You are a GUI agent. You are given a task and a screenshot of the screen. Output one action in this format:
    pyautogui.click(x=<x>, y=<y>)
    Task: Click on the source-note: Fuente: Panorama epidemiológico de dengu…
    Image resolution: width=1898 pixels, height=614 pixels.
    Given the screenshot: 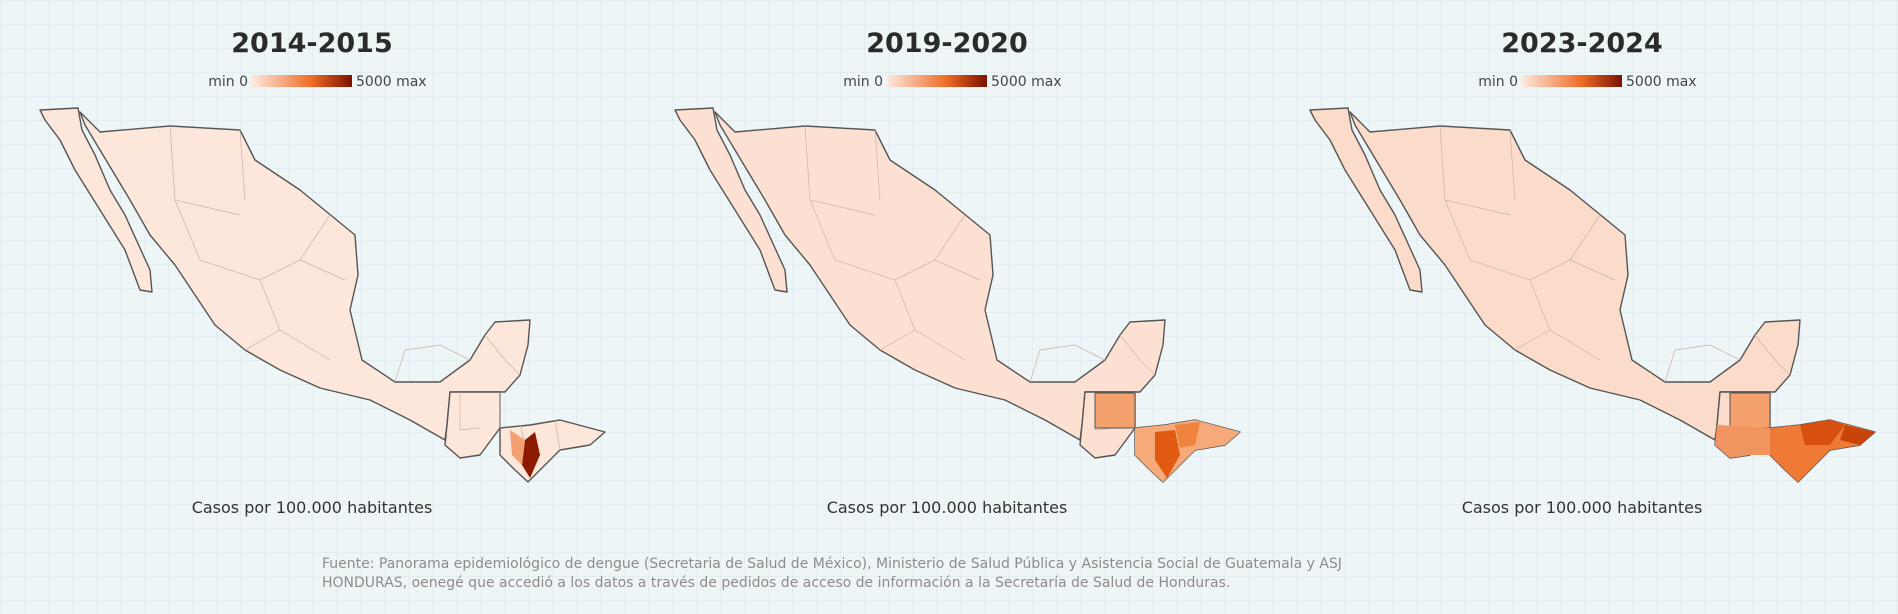 What is the action you would take?
    pyautogui.click(x=832, y=573)
    